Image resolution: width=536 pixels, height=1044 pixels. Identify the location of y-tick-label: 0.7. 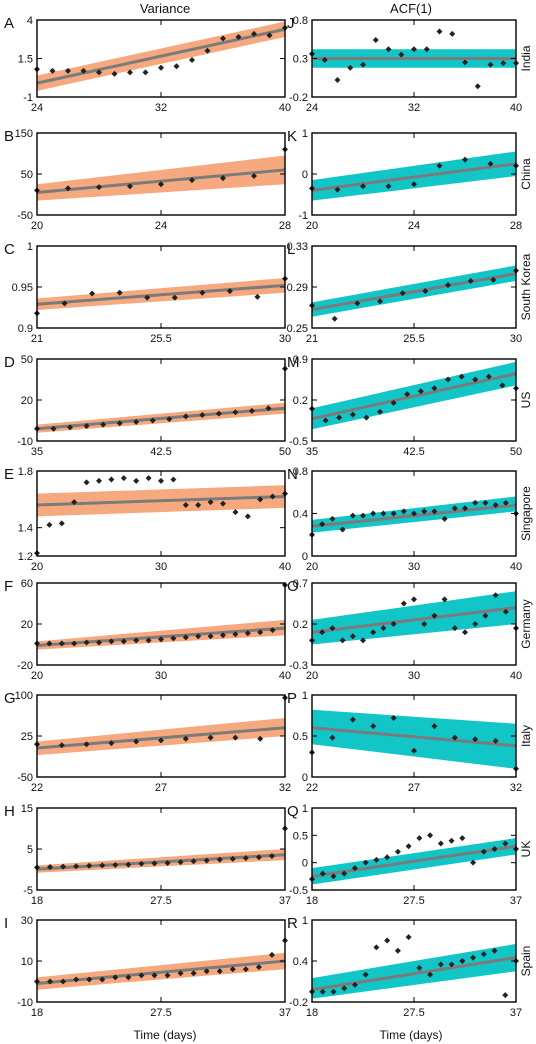
(300, 584).